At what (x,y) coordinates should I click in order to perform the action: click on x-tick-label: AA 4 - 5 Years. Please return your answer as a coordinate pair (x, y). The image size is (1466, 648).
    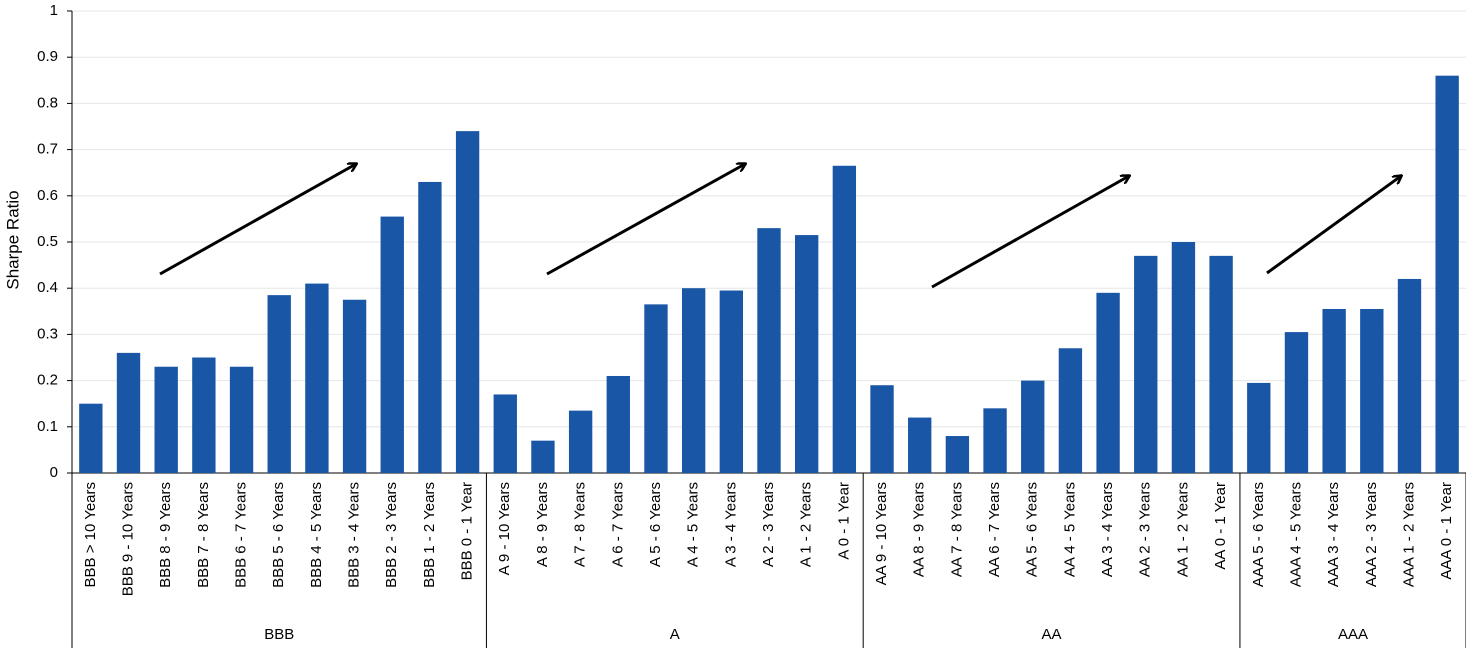
    Looking at the image, I should click on (1069, 529).